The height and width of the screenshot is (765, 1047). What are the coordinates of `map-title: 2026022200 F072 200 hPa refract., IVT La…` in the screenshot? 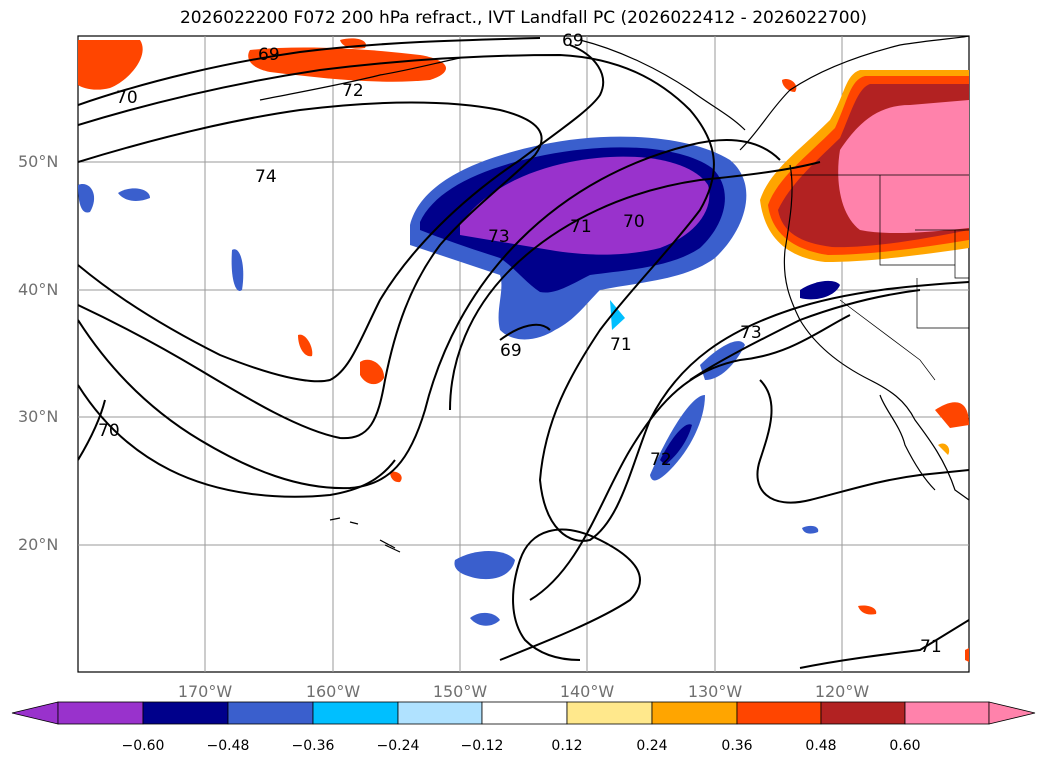 It's located at (523, 18).